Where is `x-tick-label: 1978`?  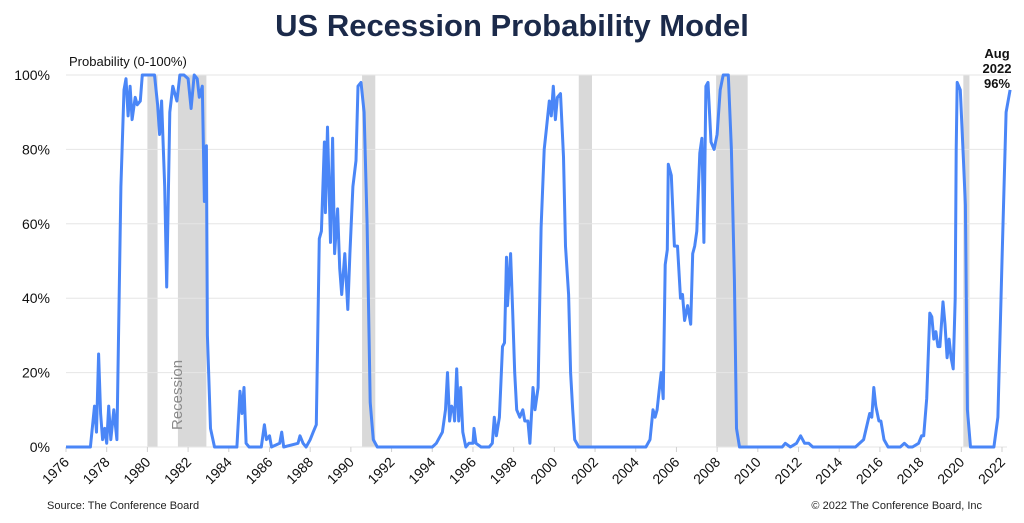
x-tick-label: 1978 is located at coordinates (95, 470).